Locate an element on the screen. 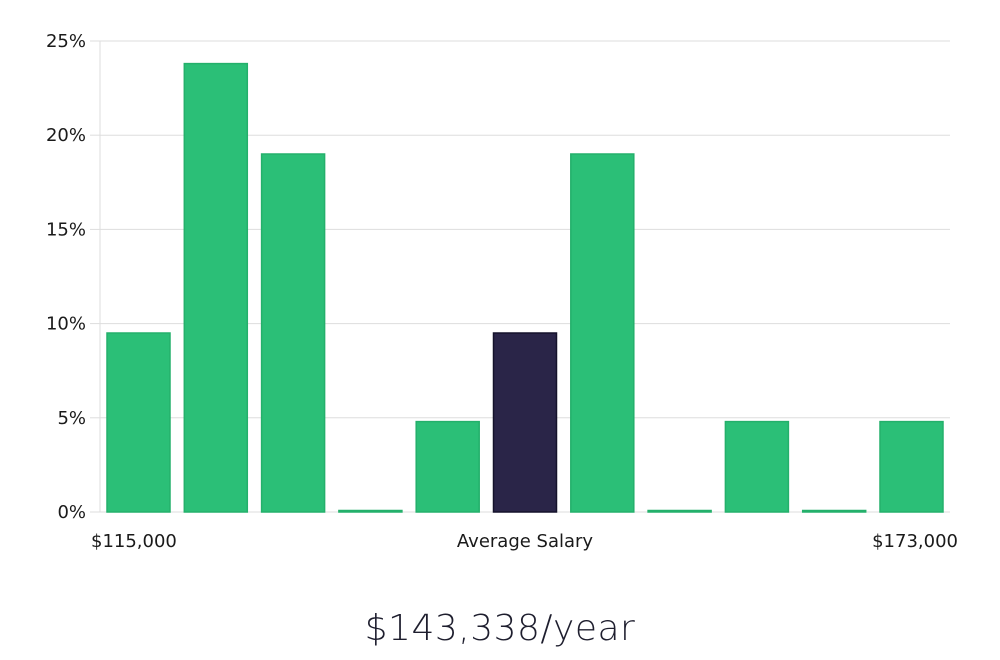 Image resolution: width=1000 pixels, height=660 pixels. x-label-min: $115,000 is located at coordinates (134, 541).